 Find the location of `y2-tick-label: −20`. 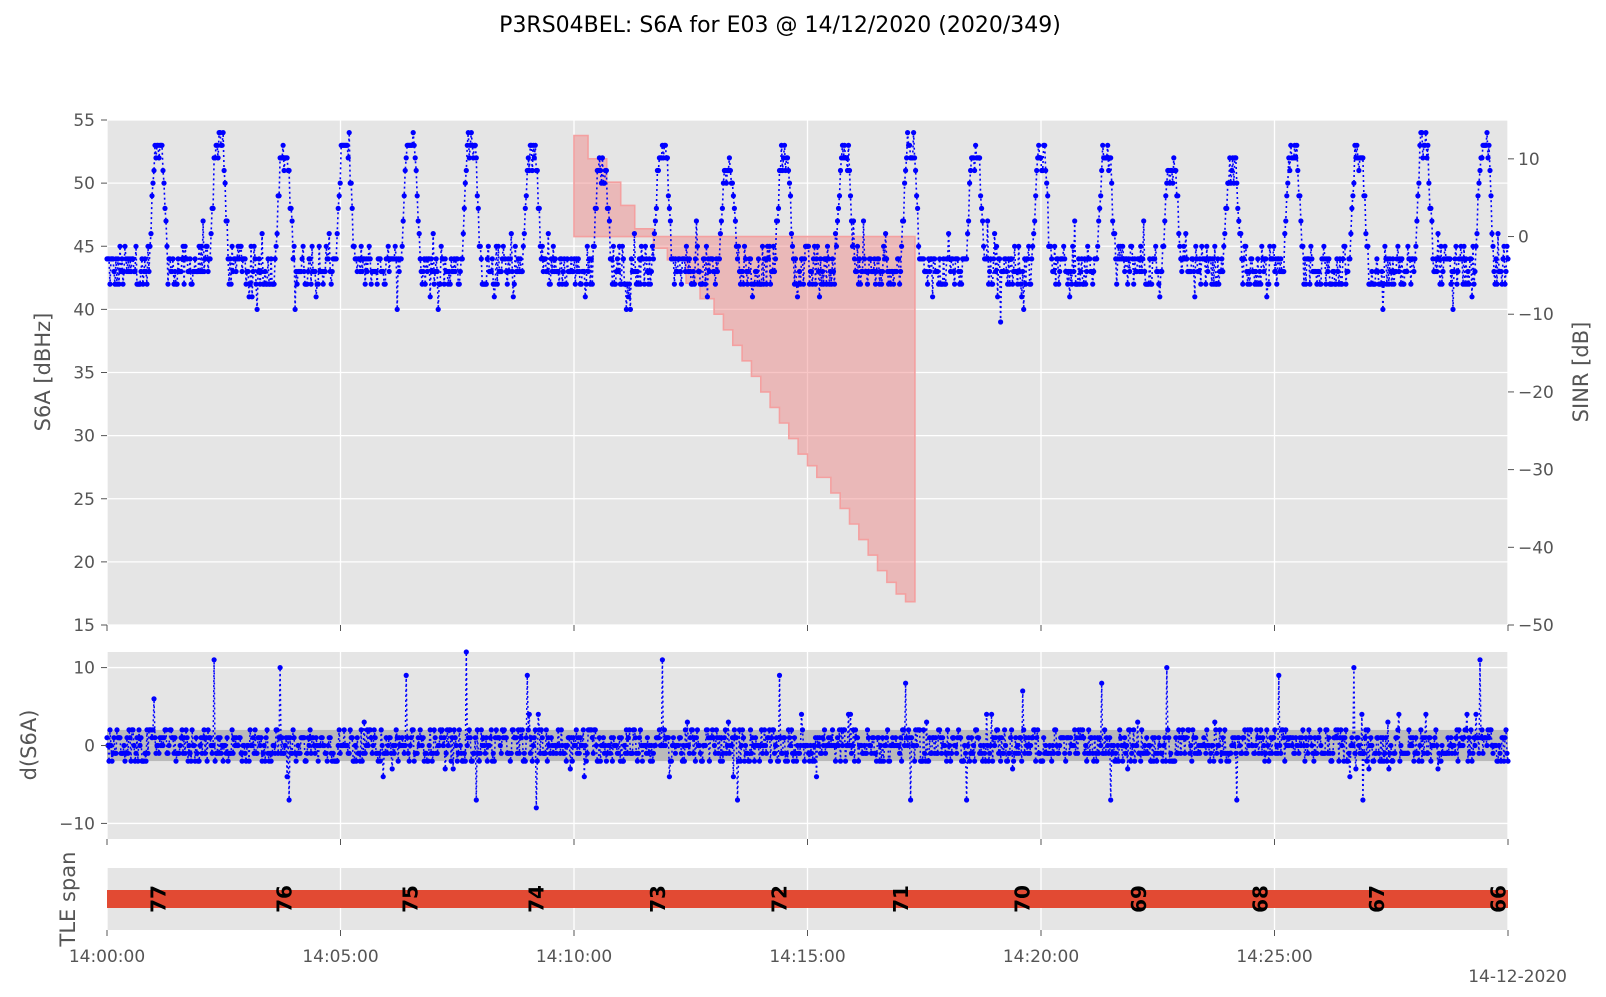

y2-tick-label: −20 is located at coordinates (1536, 393).